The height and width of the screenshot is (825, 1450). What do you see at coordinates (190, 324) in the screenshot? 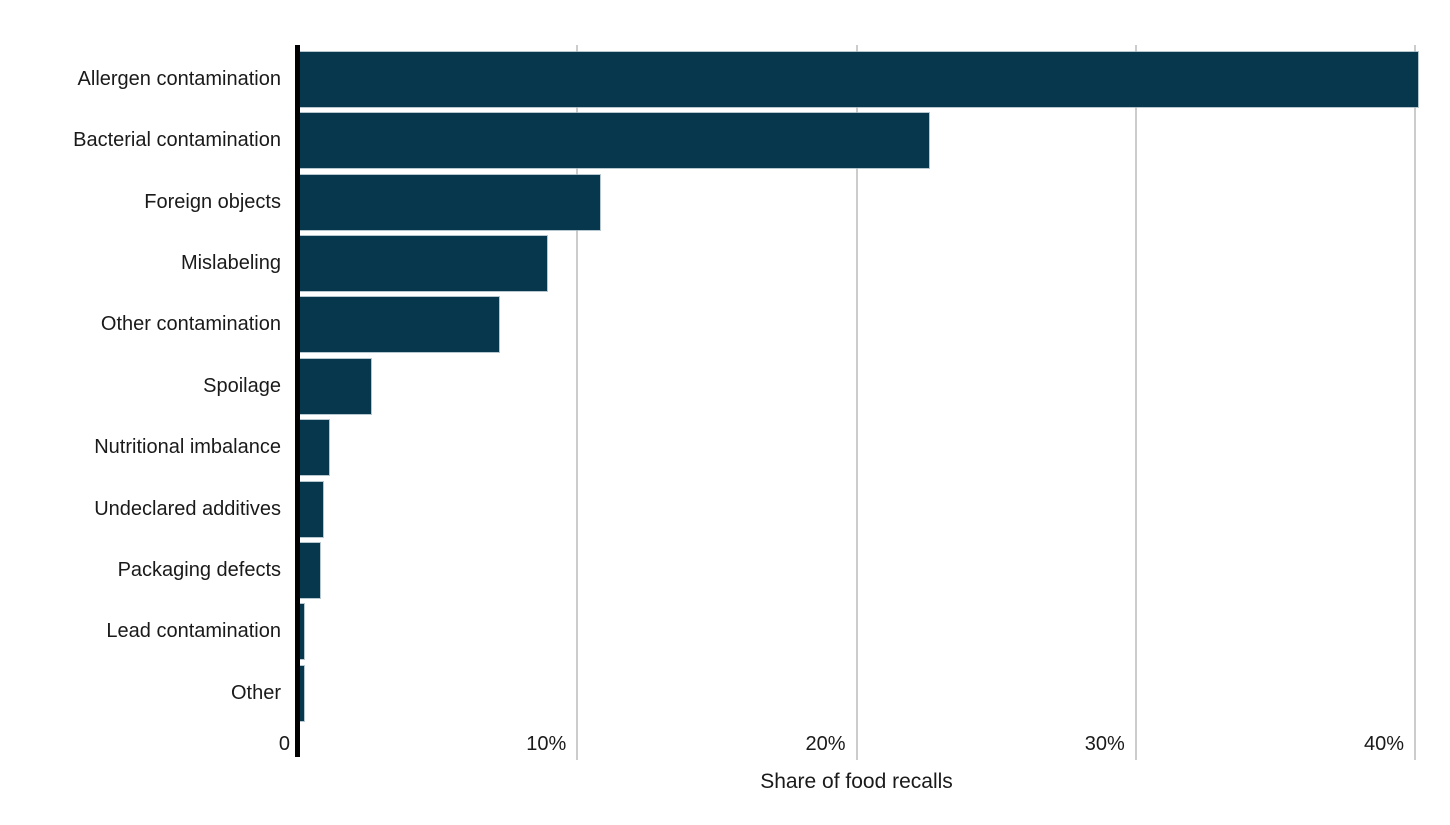
I see `y-axis-label: Other contamination` at bounding box center [190, 324].